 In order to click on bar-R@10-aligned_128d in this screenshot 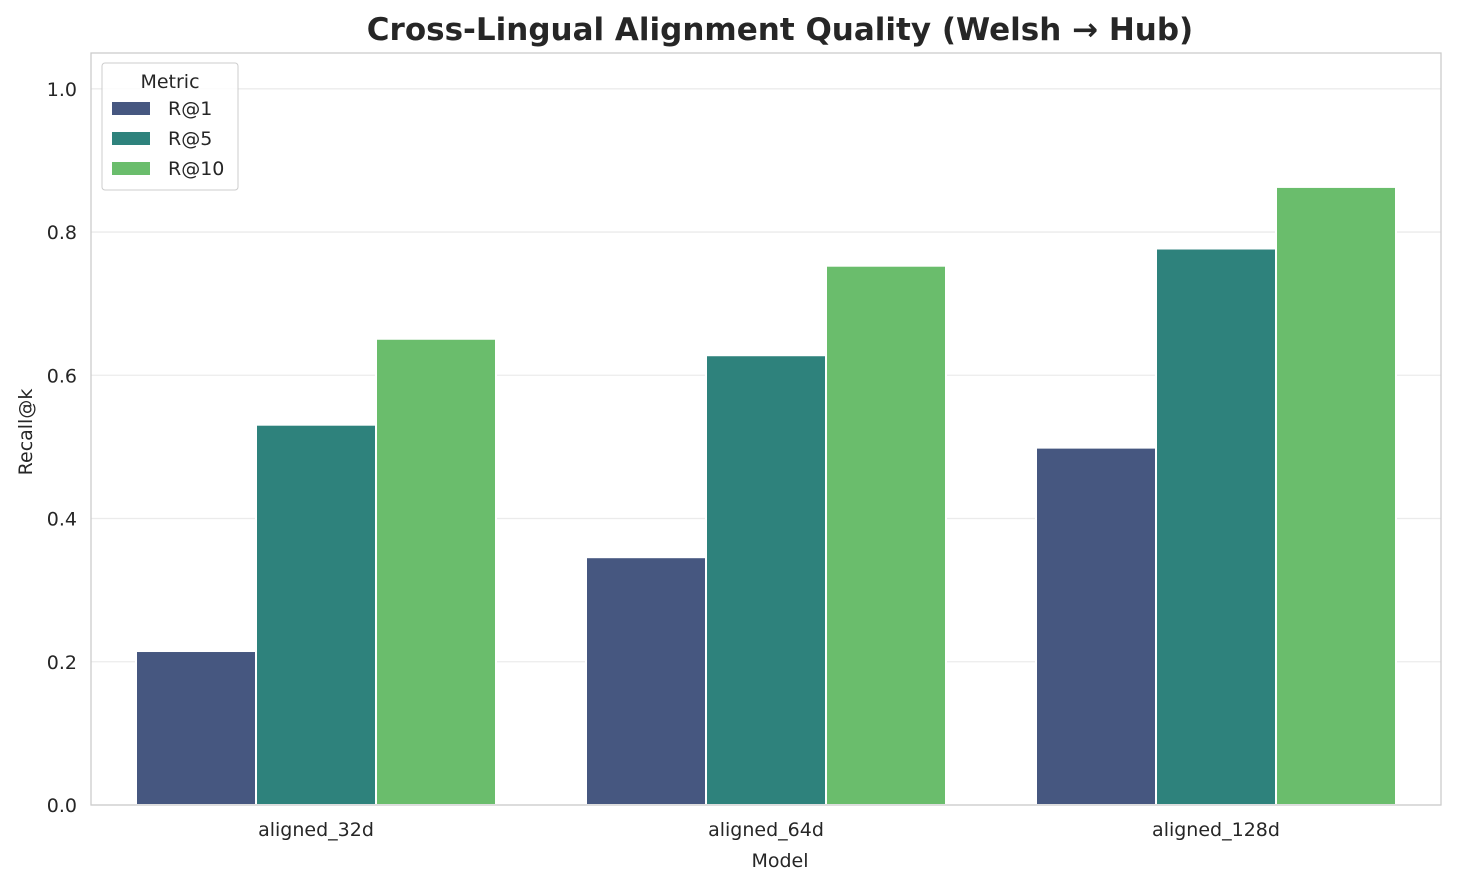, I will do `click(1336, 495)`.